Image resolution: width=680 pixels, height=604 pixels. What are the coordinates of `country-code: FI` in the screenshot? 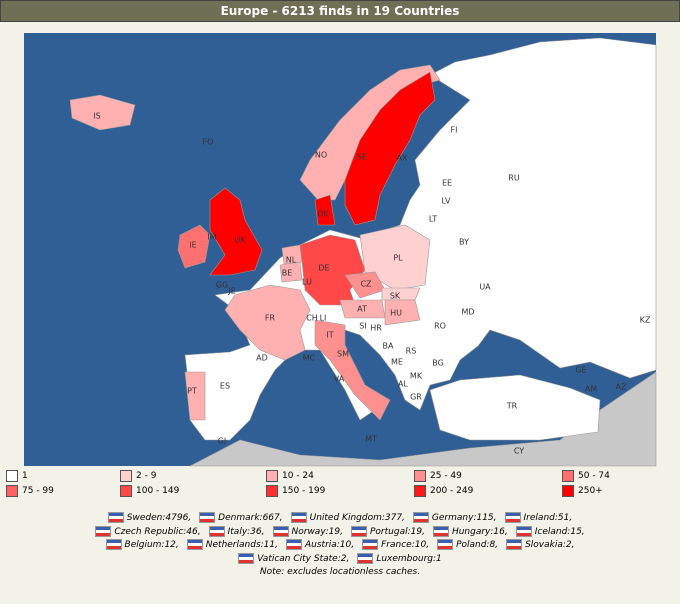 It's located at (454, 130).